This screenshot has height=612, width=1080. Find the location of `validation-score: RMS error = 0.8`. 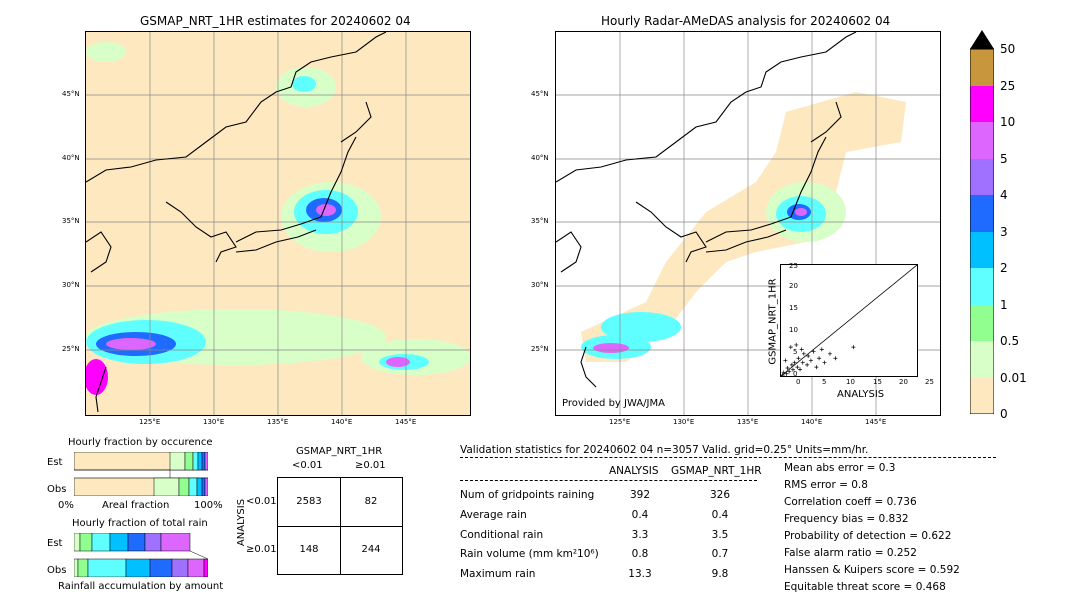

validation-score: RMS error = 0.8 is located at coordinates (826, 485).